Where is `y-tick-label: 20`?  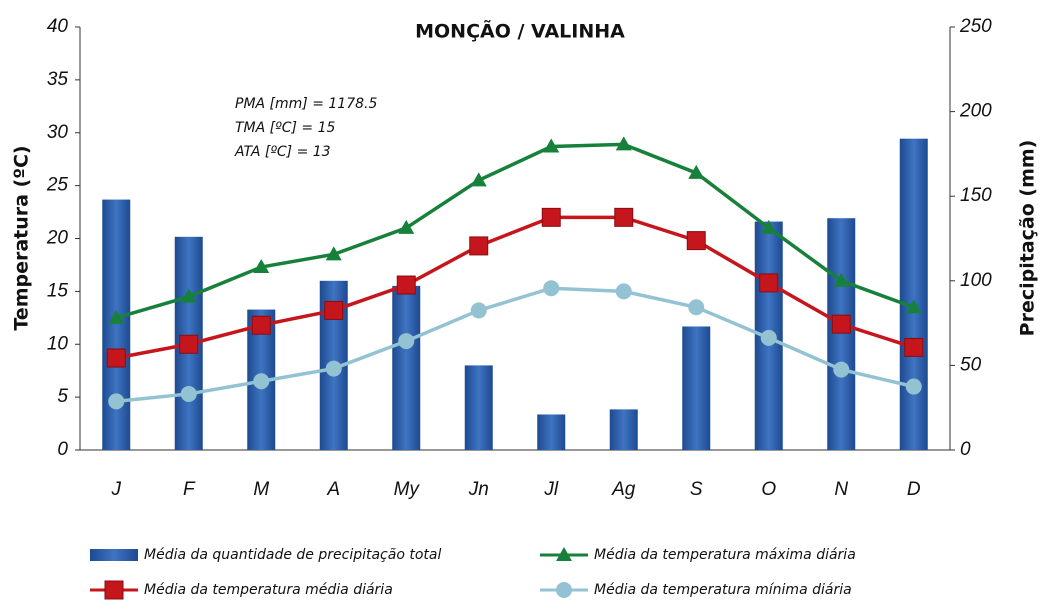 y-tick-label: 20 is located at coordinates (57, 238).